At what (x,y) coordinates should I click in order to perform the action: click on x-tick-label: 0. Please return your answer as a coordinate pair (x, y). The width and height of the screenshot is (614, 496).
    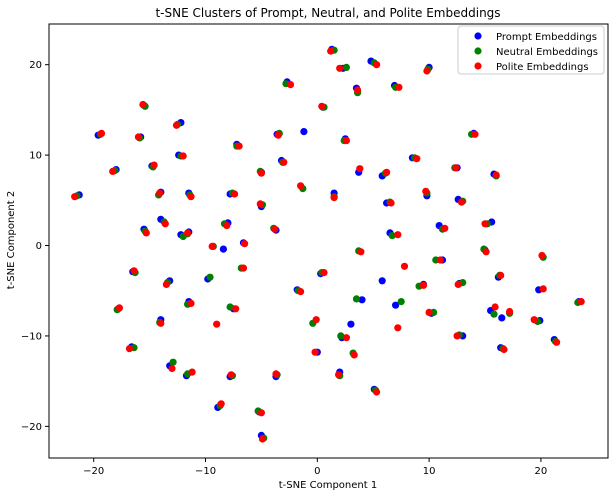
    Looking at the image, I should click on (317, 471).